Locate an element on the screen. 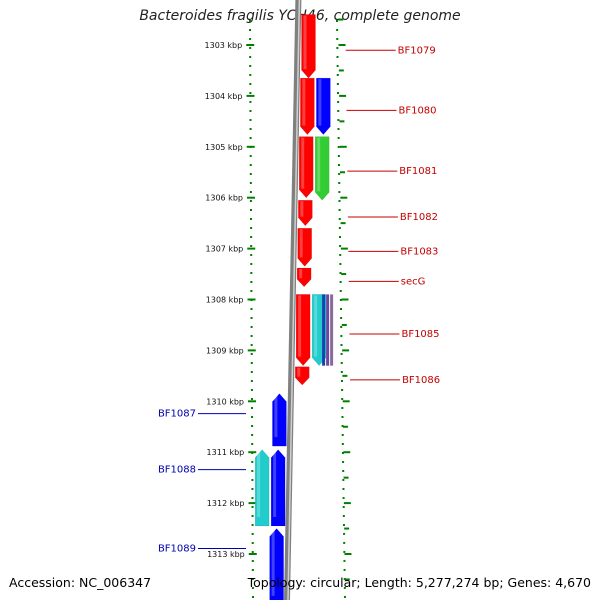  ruler-label: 1312 kbp is located at coordinates (226, 503).